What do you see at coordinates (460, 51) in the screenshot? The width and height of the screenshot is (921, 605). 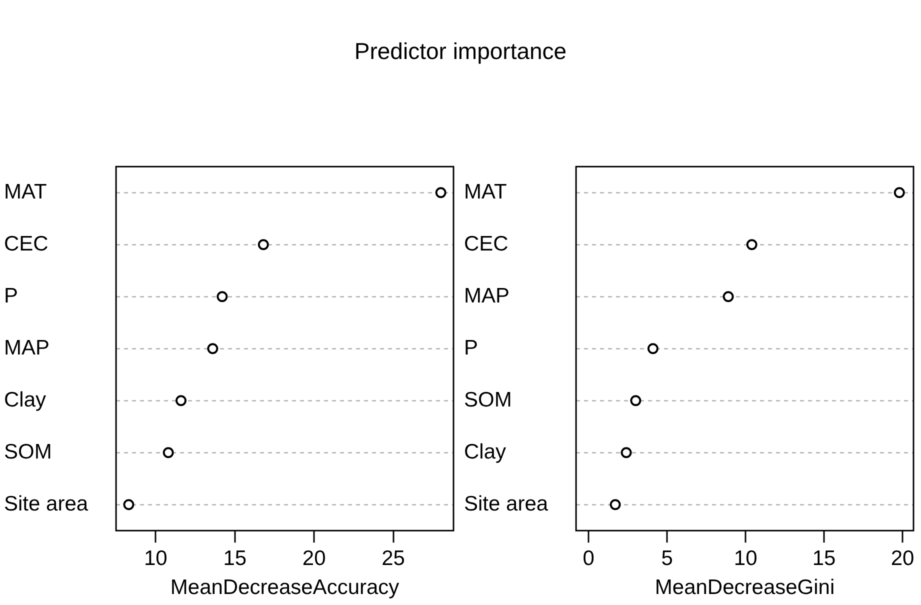 I see `chart-title: Predictor importance` at bounding box center [460, 51].